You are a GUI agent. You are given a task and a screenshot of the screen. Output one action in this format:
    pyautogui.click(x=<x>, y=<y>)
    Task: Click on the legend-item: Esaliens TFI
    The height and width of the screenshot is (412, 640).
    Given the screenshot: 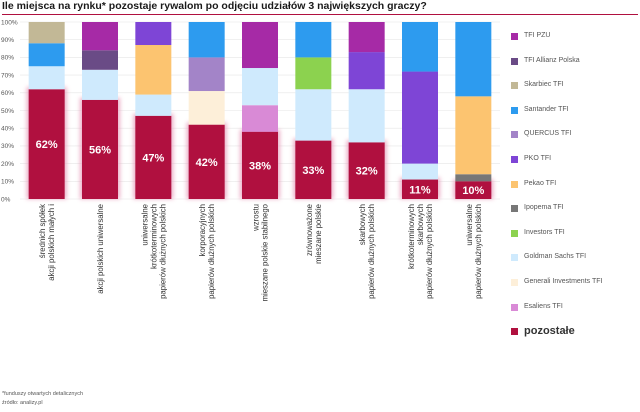 What is the action you would take?
    pyautogui.click(x=575, y=313)
    